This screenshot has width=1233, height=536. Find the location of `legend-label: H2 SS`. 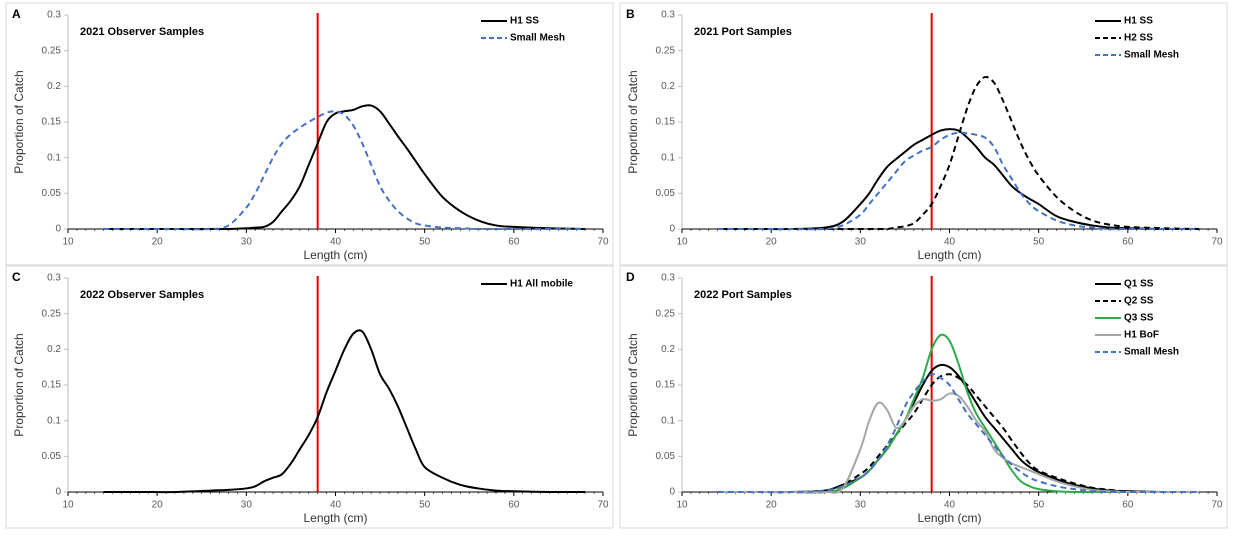

legend-label: H2 SS is located at coordinates (1138, 38).